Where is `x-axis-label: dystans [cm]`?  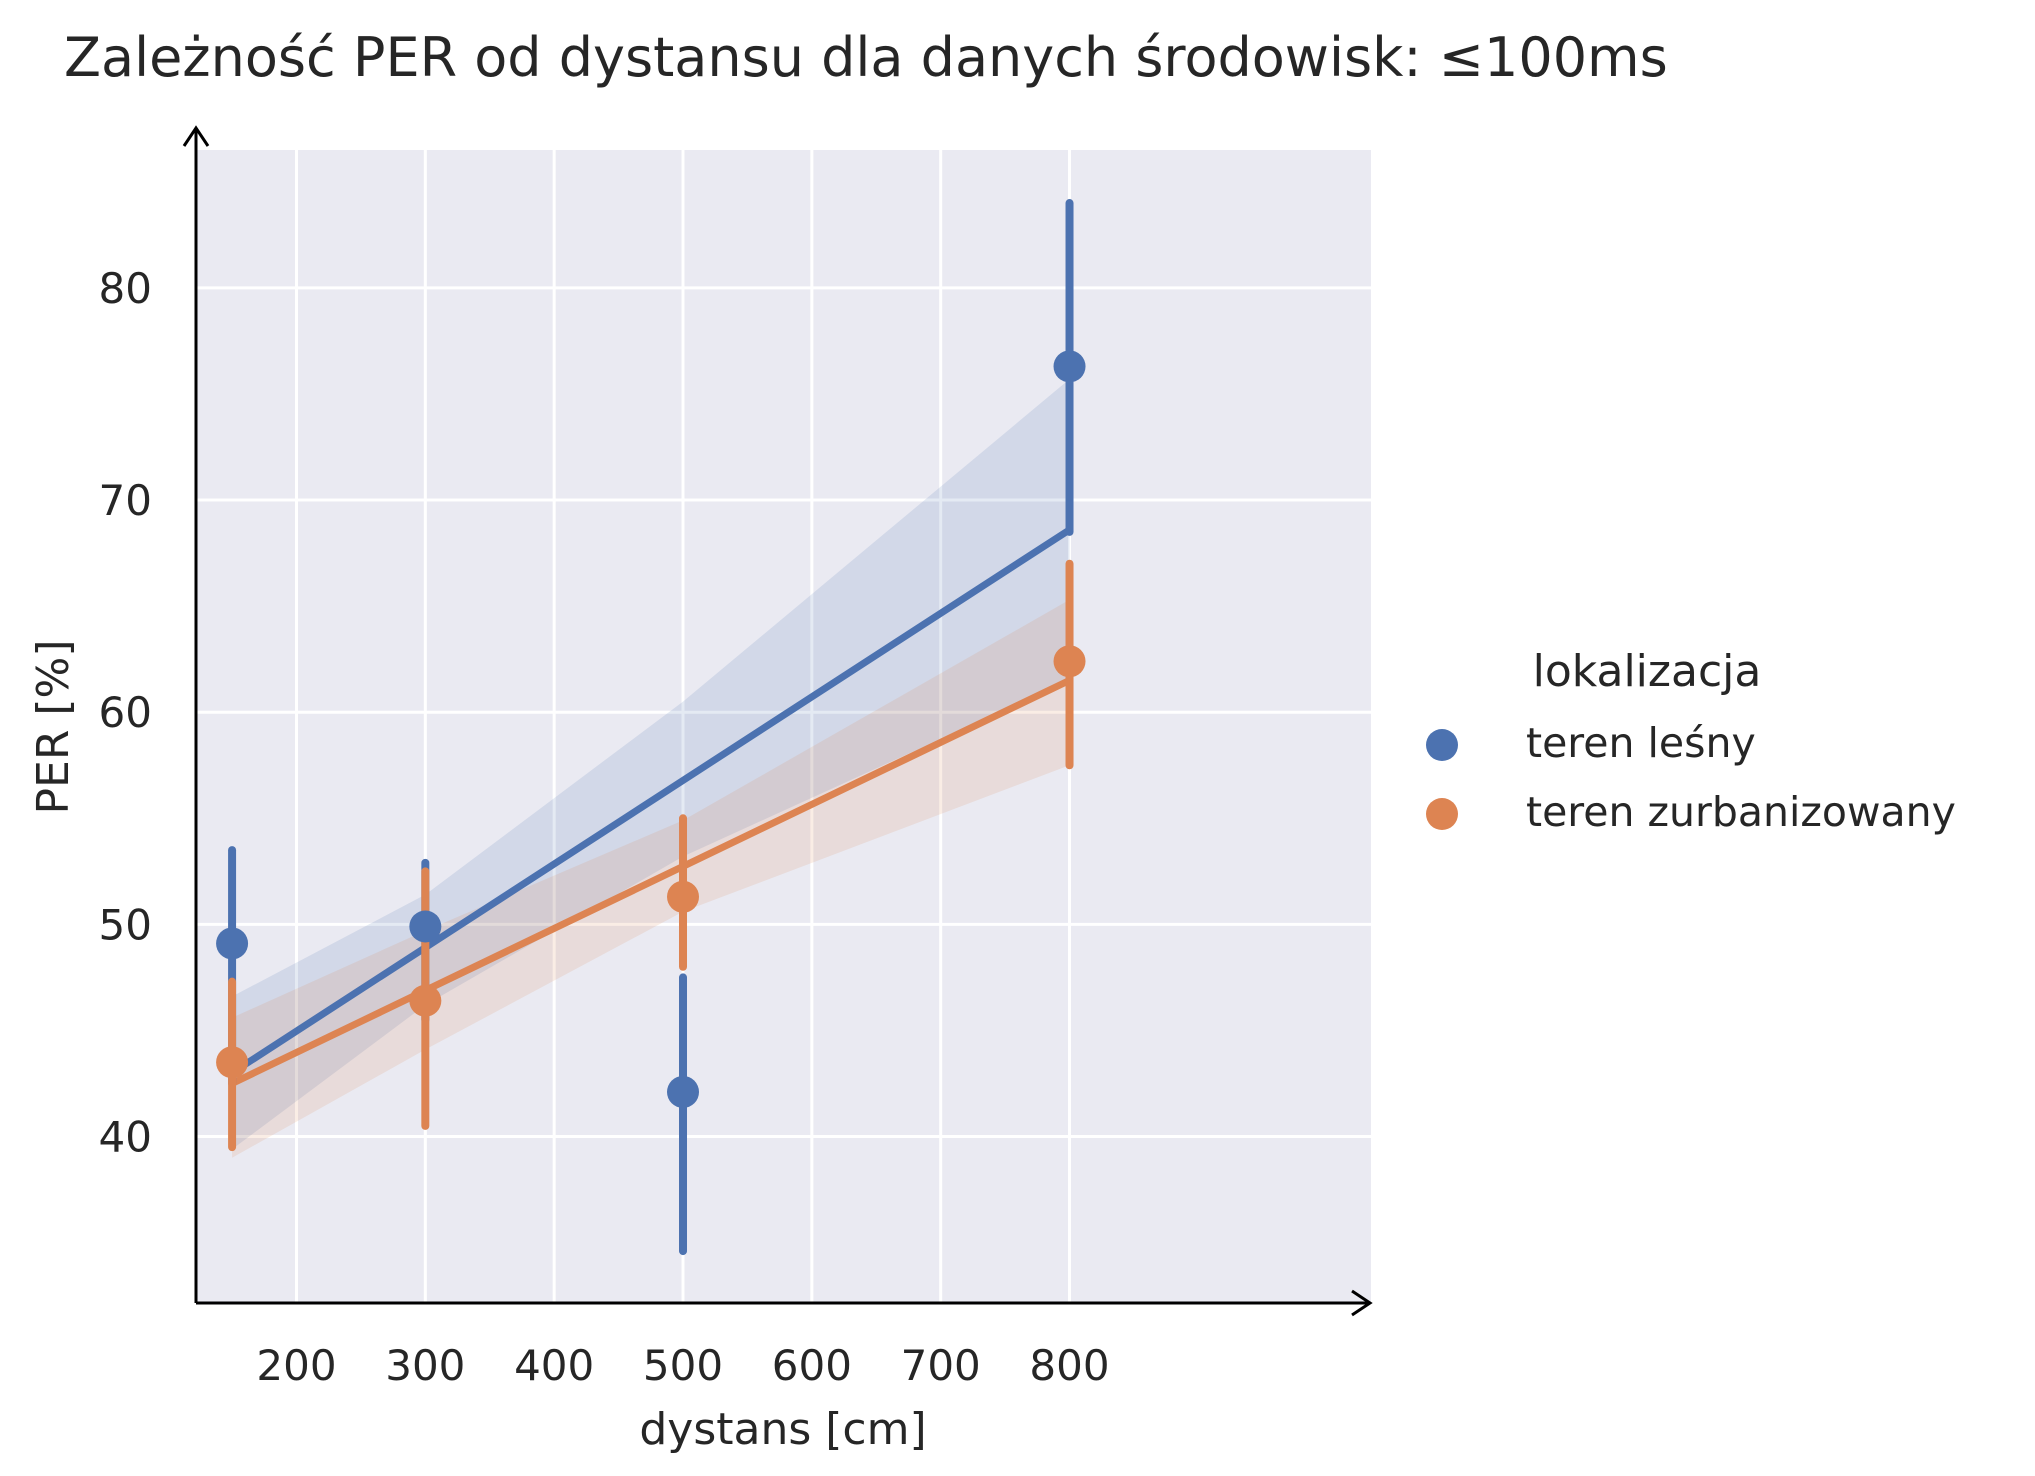
x-axis-label: dystans [cm] is located at coordinates (782, 1429).